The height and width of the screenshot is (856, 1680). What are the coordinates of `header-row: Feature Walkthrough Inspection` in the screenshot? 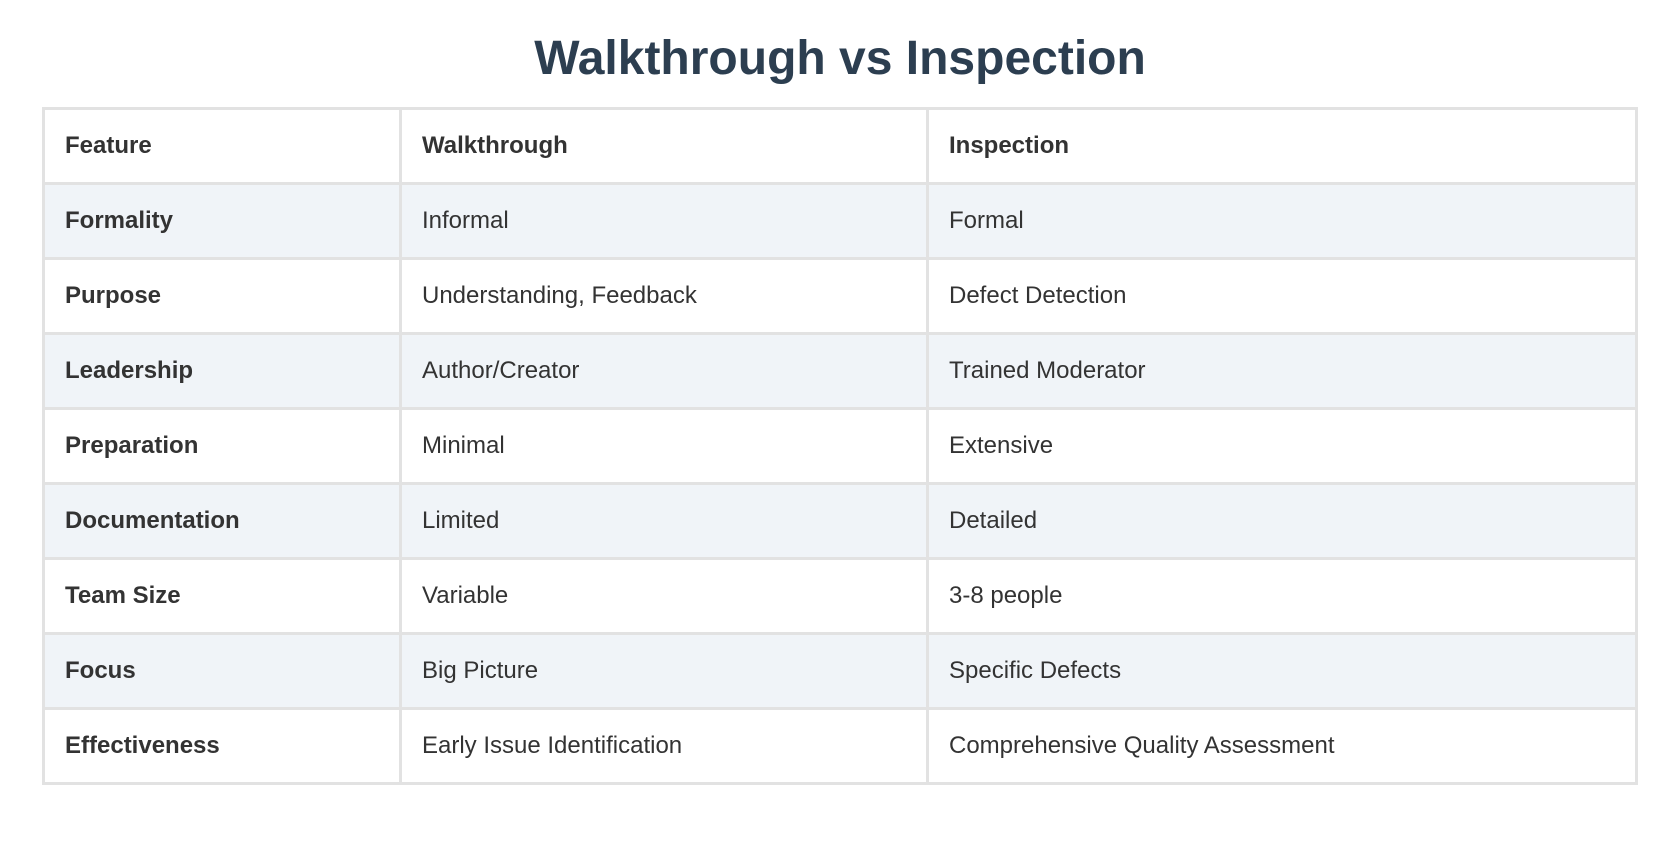 It's located at (840, 146).